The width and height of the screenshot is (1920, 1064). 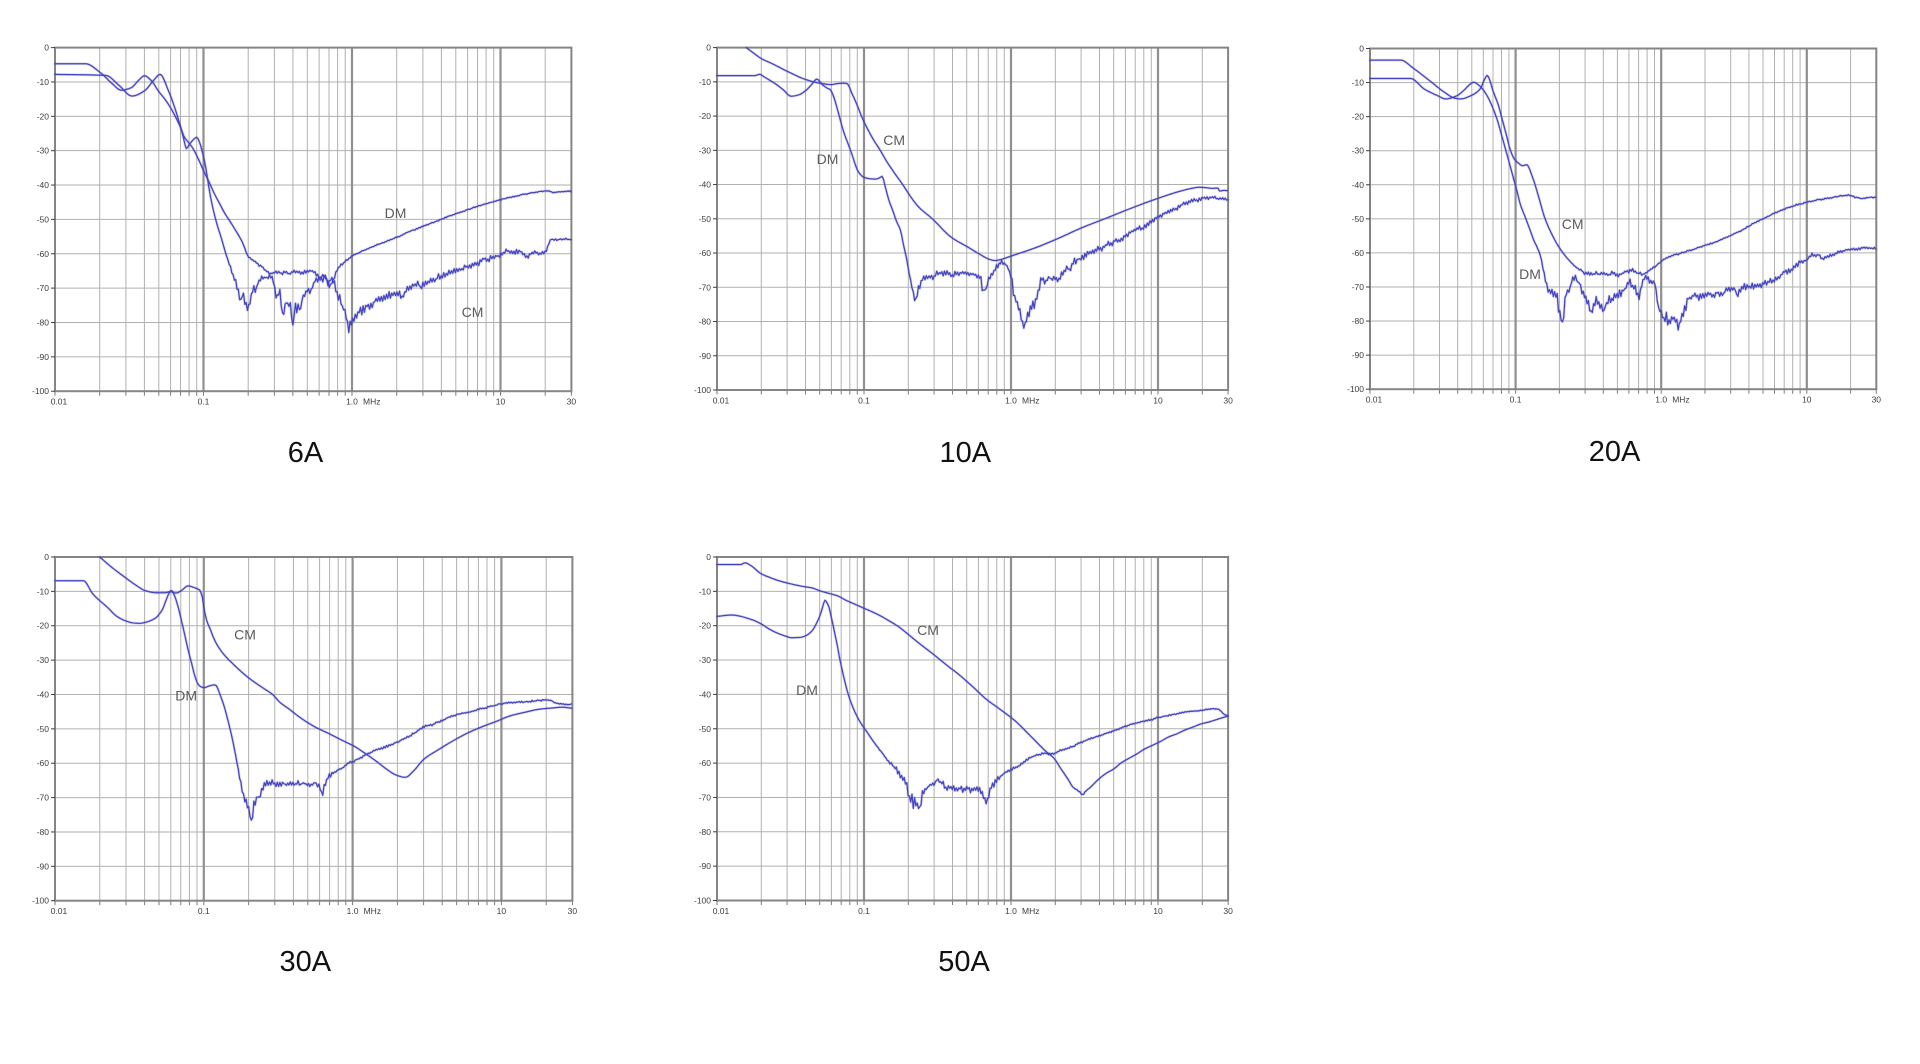 What do you see at coordinates (964, 962) in the screenshot?
I see `svg-text: 50A` at bounding box center [964, 962].